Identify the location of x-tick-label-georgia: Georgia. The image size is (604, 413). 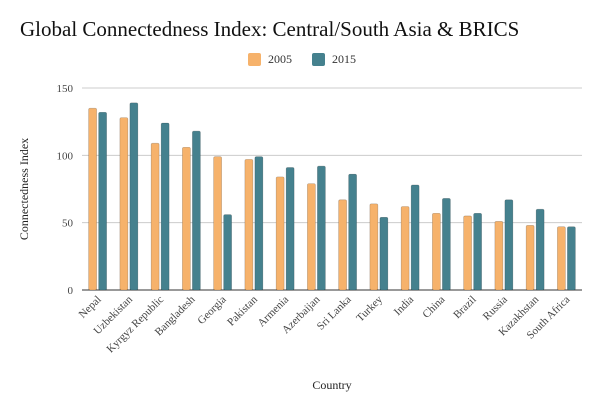
(211, 310).